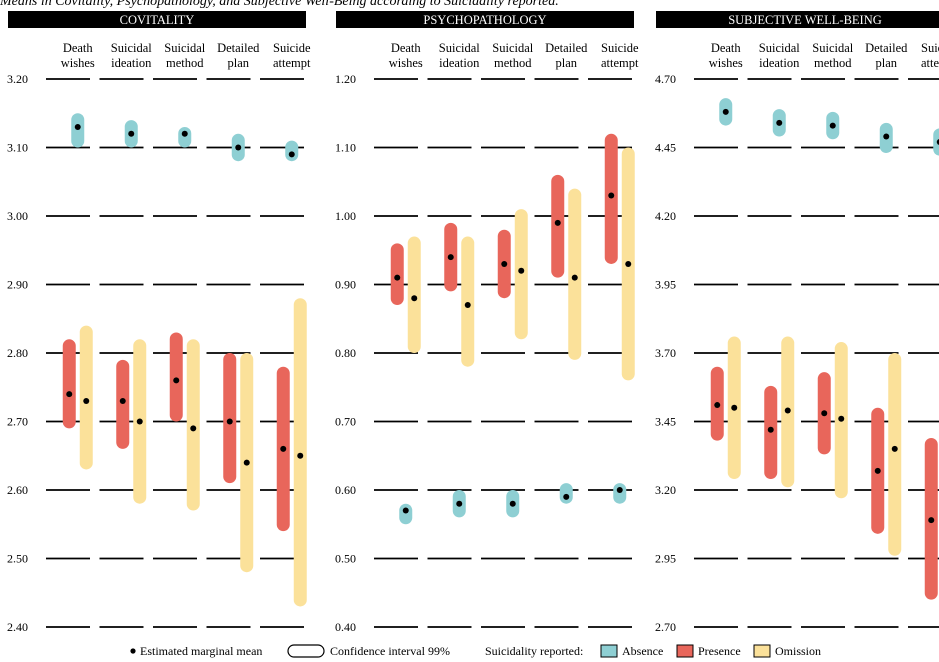 This screenshot has height=662, width=939. I want to click on legend-group-title: Suicidality reported:, so click(534, 651).